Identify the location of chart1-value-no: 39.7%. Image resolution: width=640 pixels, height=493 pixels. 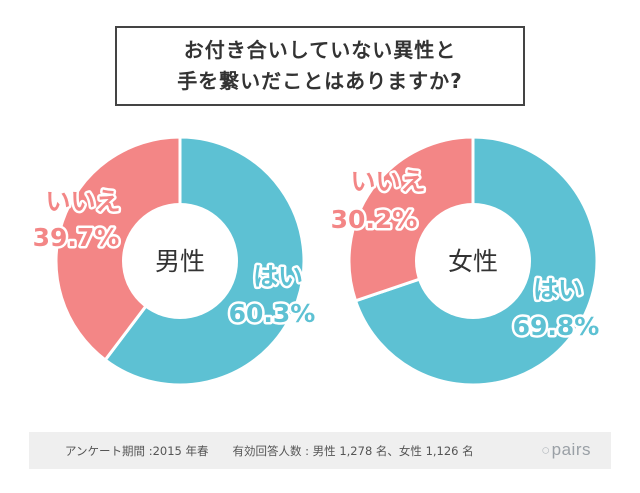
(76, 237).